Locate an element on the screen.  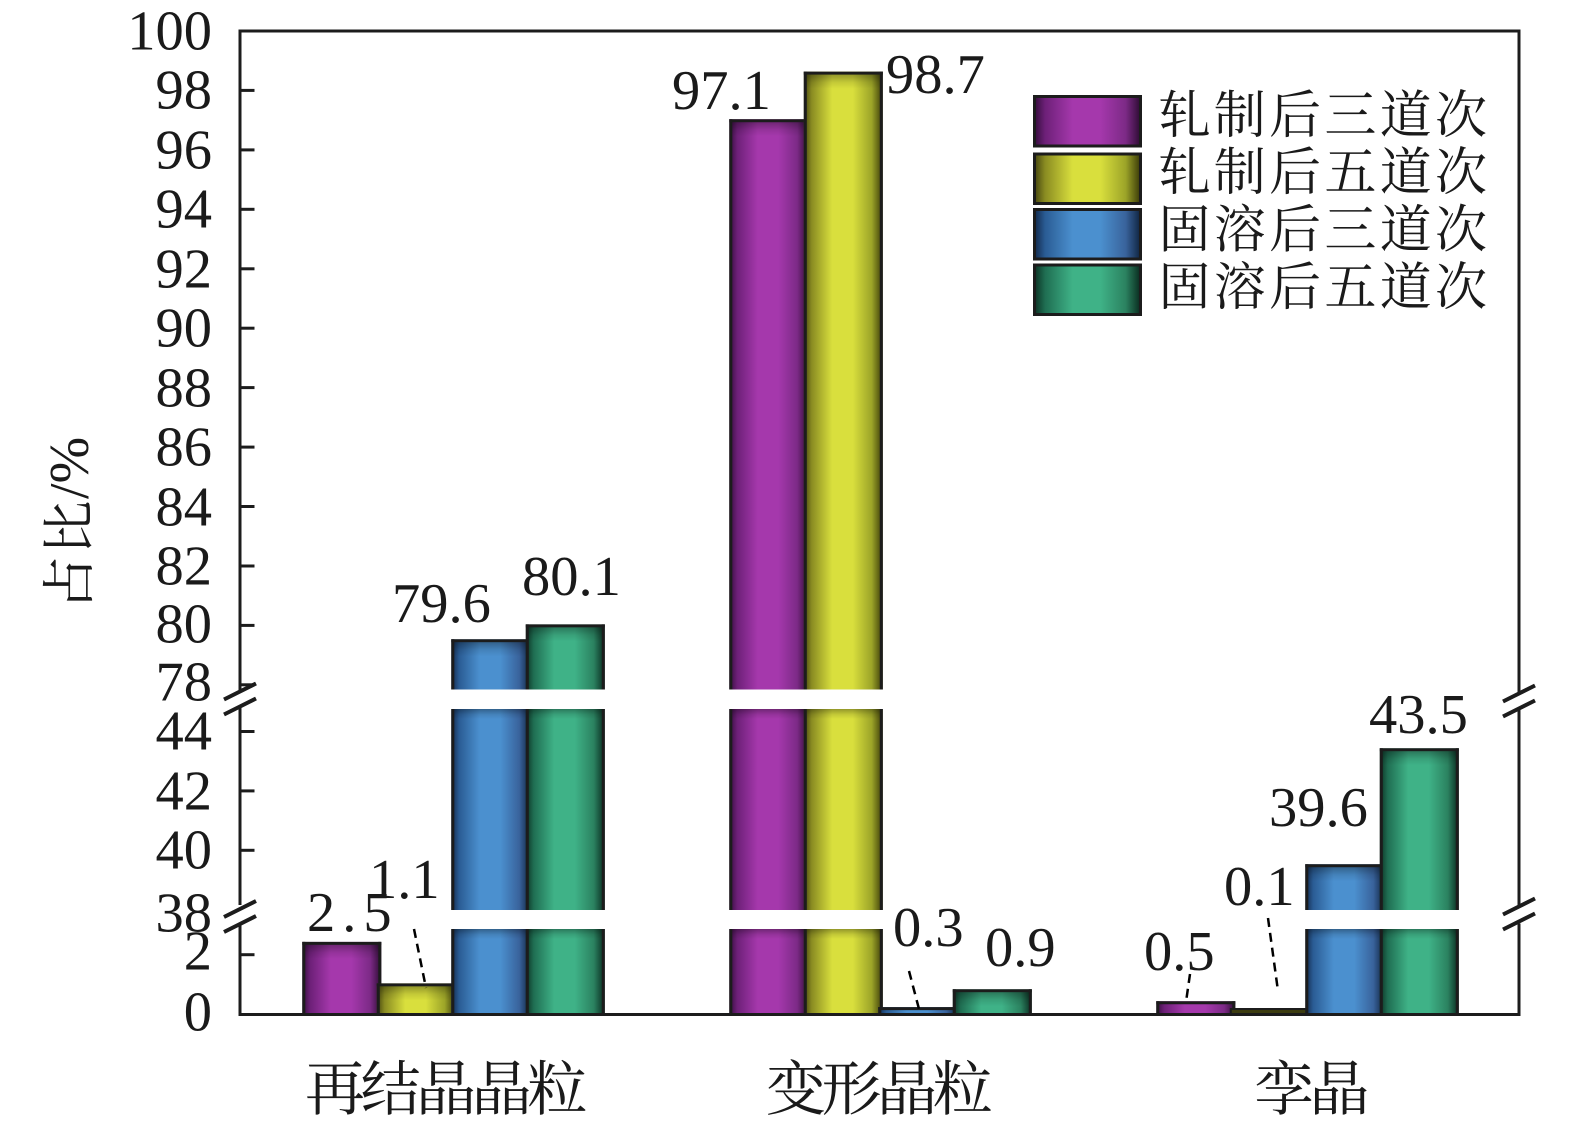
svg-text: 98 is located at coordinates (184, 91).